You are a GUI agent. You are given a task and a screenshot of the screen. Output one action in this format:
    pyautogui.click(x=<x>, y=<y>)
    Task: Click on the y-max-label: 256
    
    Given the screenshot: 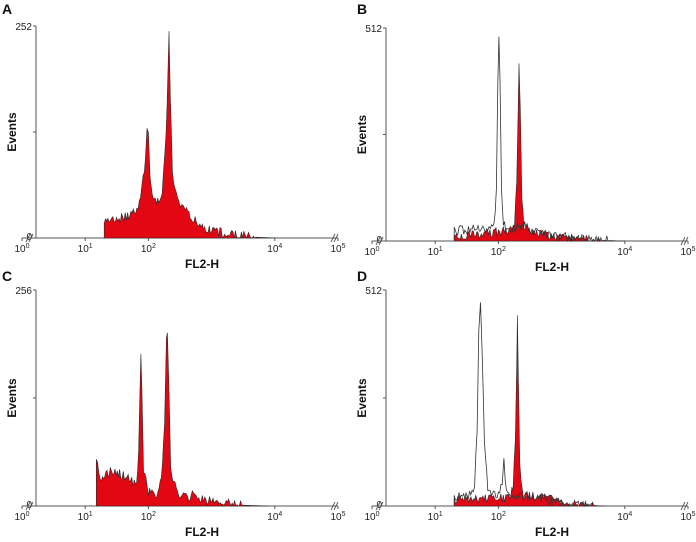 What is the action you would take?
    pyautogui.click(x=23, y=291)
    